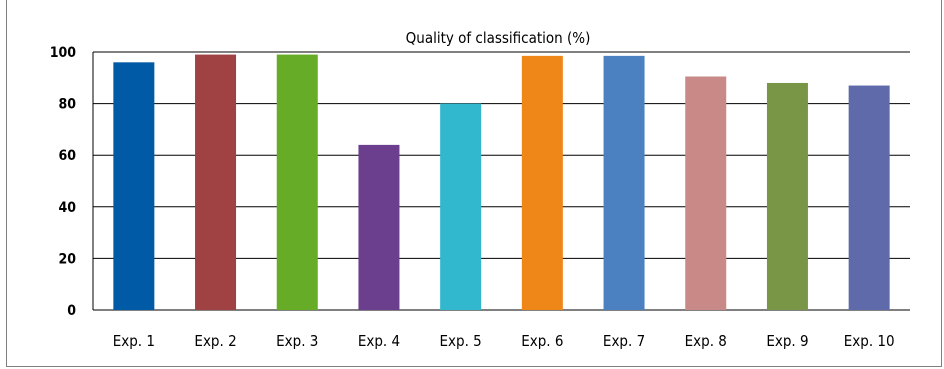 The image size is (944, 369). I want to click on y-tick-label: 0, so click(71, 311).